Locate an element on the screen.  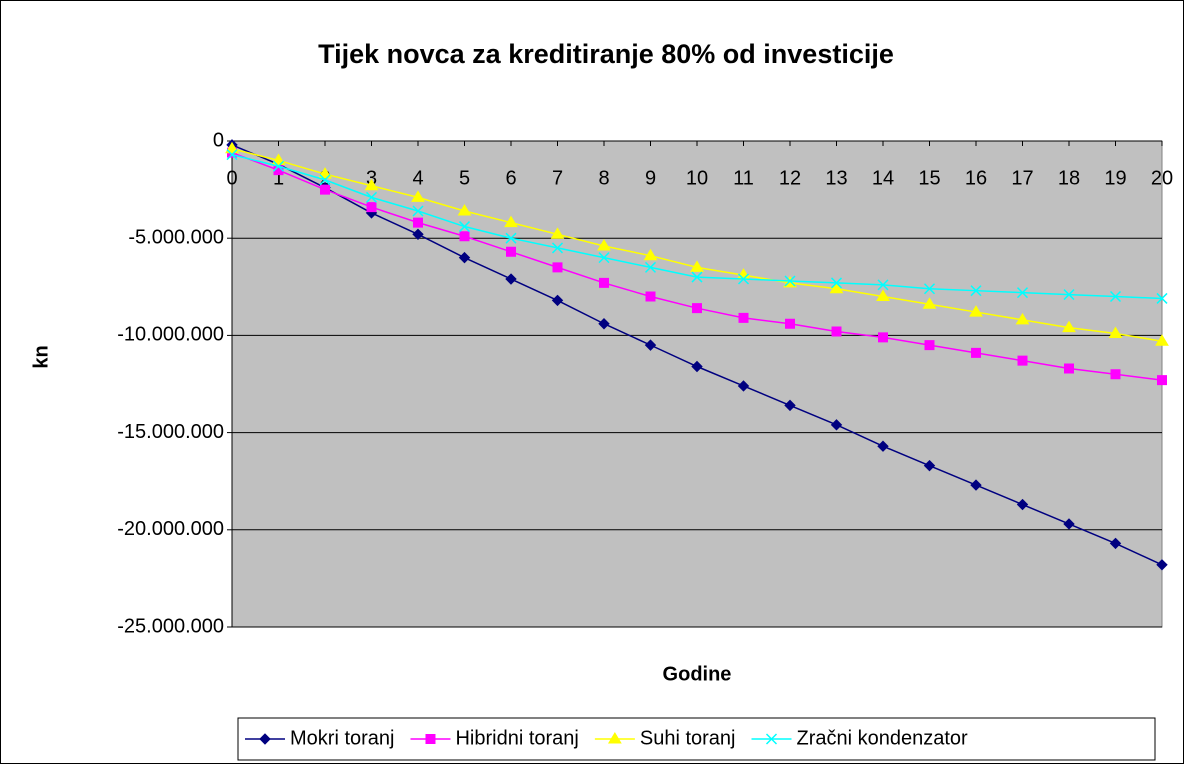
x-tick-label: 3 is located at coordinates (371, 178).